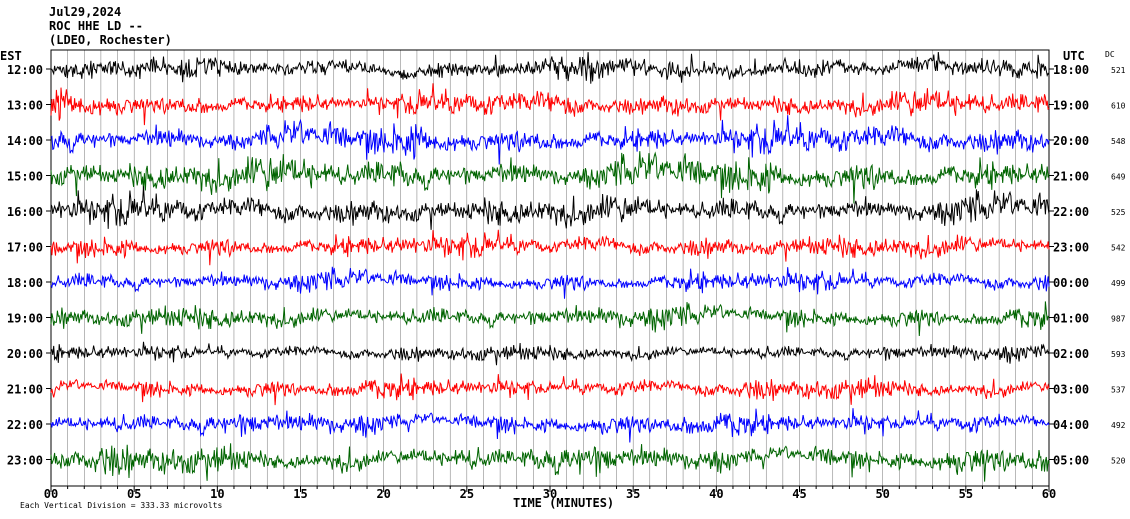 This screenshot has width=1130, height=519. What do you see at coordinates (1118, 248) in the screenshot?
I see `dc-offset-label: 542` at bounding box center [1118, 248].